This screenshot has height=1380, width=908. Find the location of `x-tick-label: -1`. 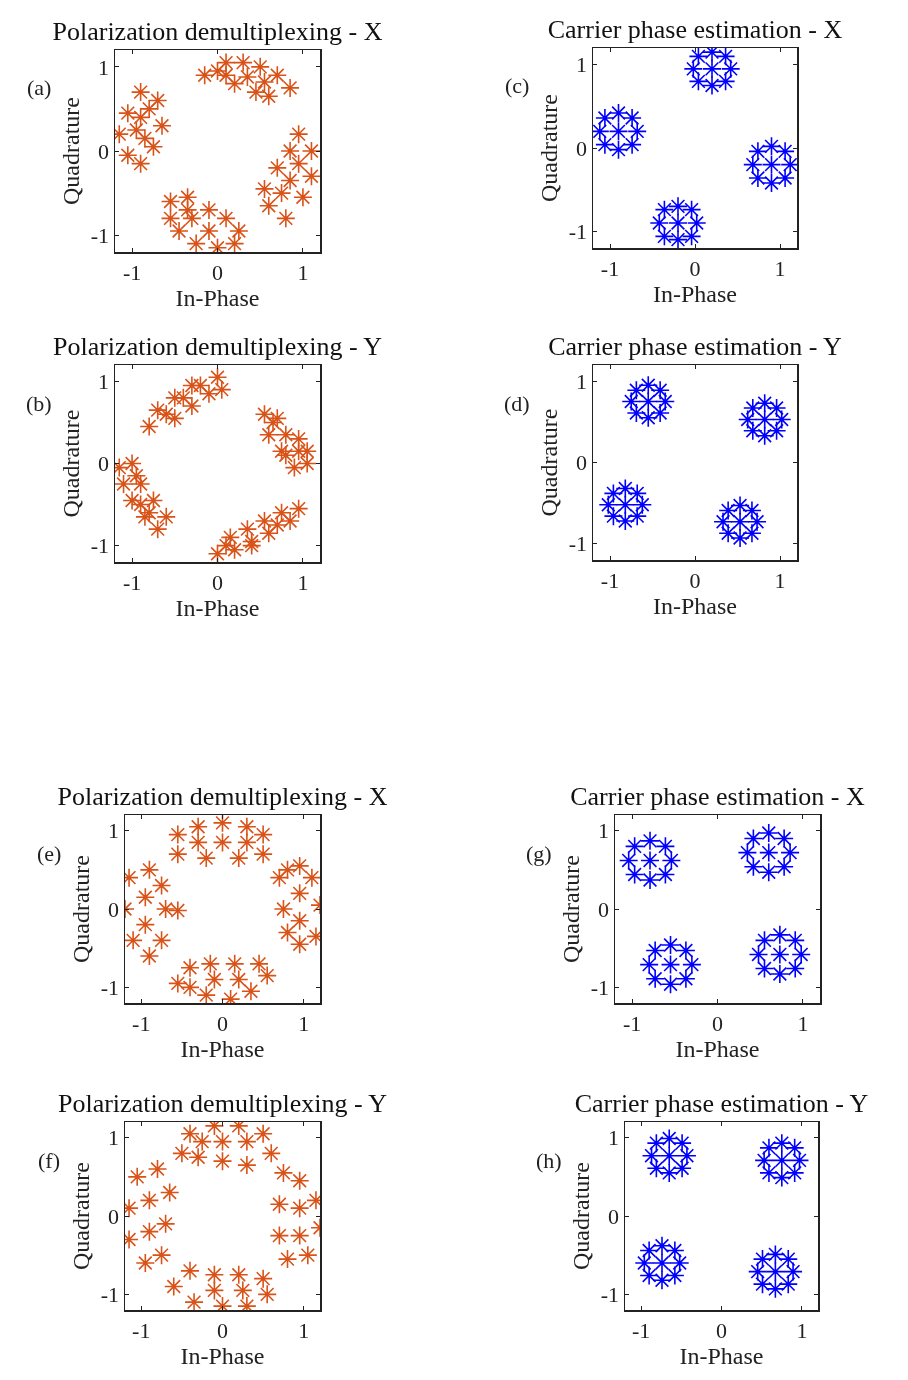

x-tick-label: -1 is located at coordinates (641, 1330).